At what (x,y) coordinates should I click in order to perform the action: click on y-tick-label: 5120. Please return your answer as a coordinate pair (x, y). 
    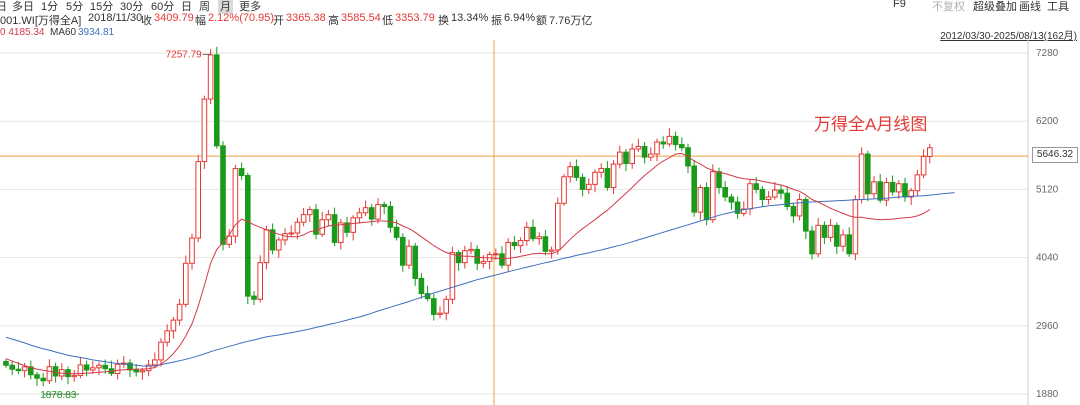
    Looking at the image, I should click on (1047, 189).